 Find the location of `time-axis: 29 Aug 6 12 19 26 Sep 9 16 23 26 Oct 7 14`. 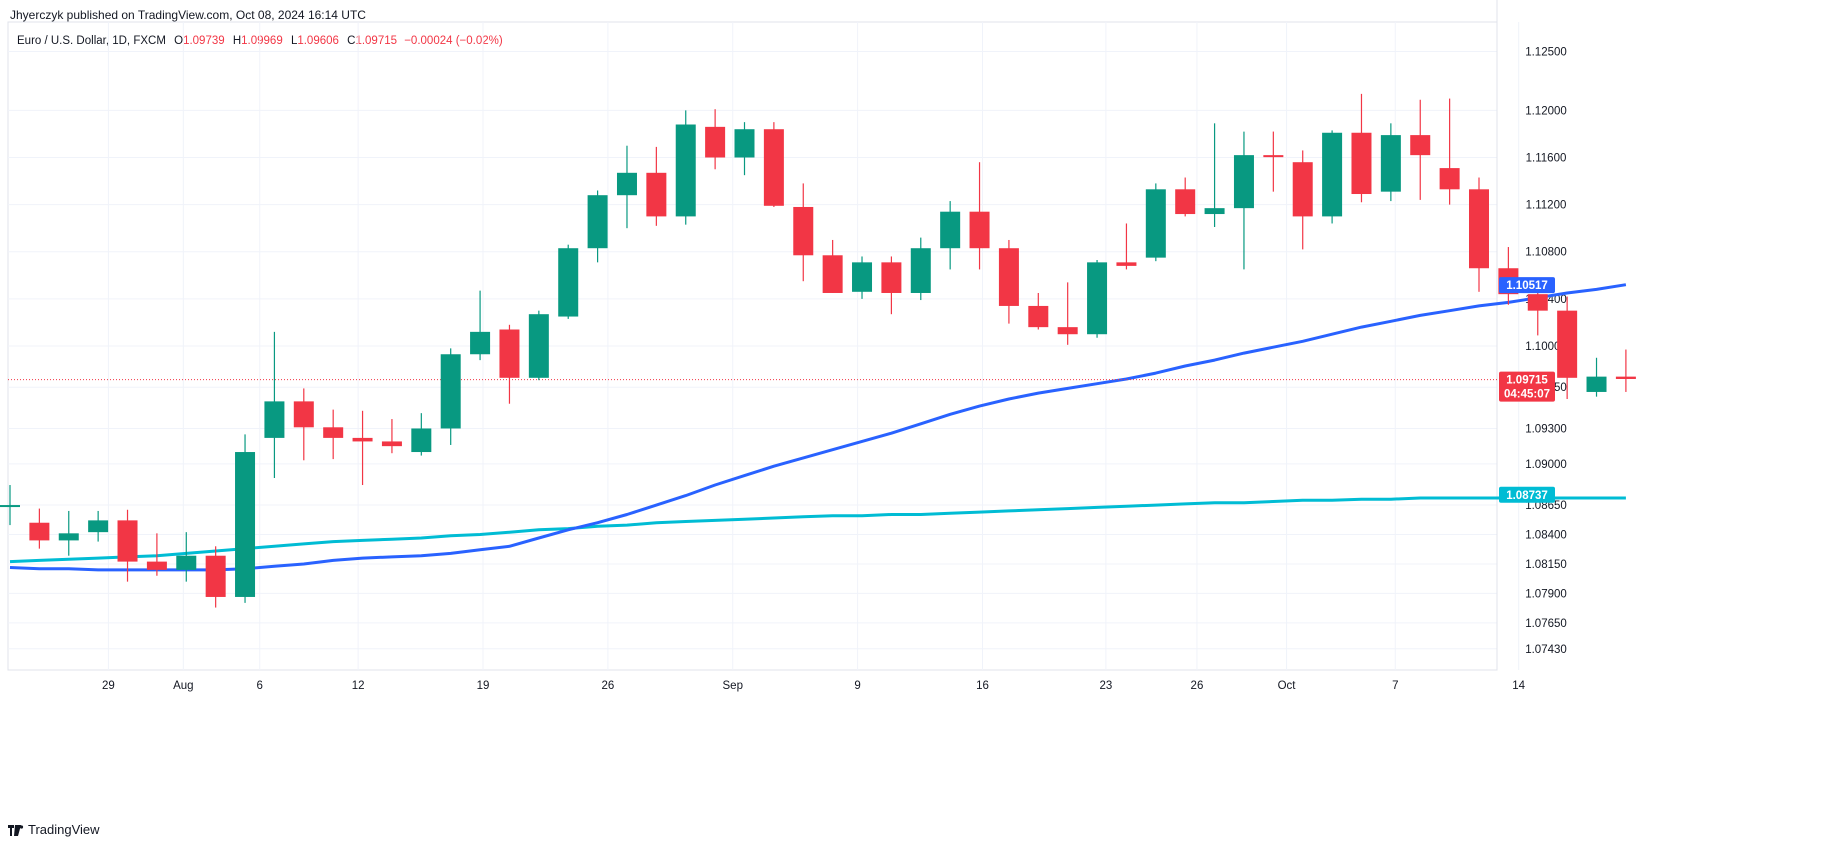

time-axis: 29 Aug 6 12 19 26 Sep 9 16 23 26 Oct 7 14 is located at coordinates (814, 686).